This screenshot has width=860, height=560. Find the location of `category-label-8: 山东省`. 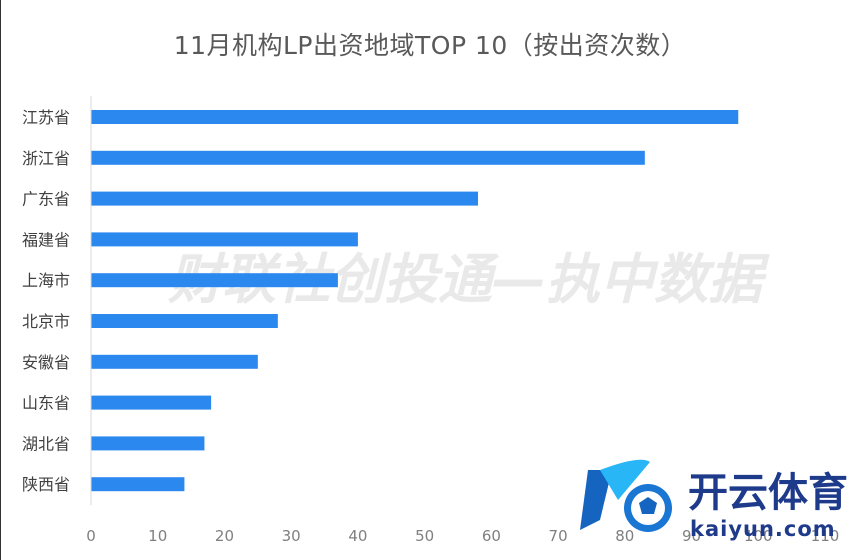

category-label-8: 山东省 is located at coordinates (46, 403).